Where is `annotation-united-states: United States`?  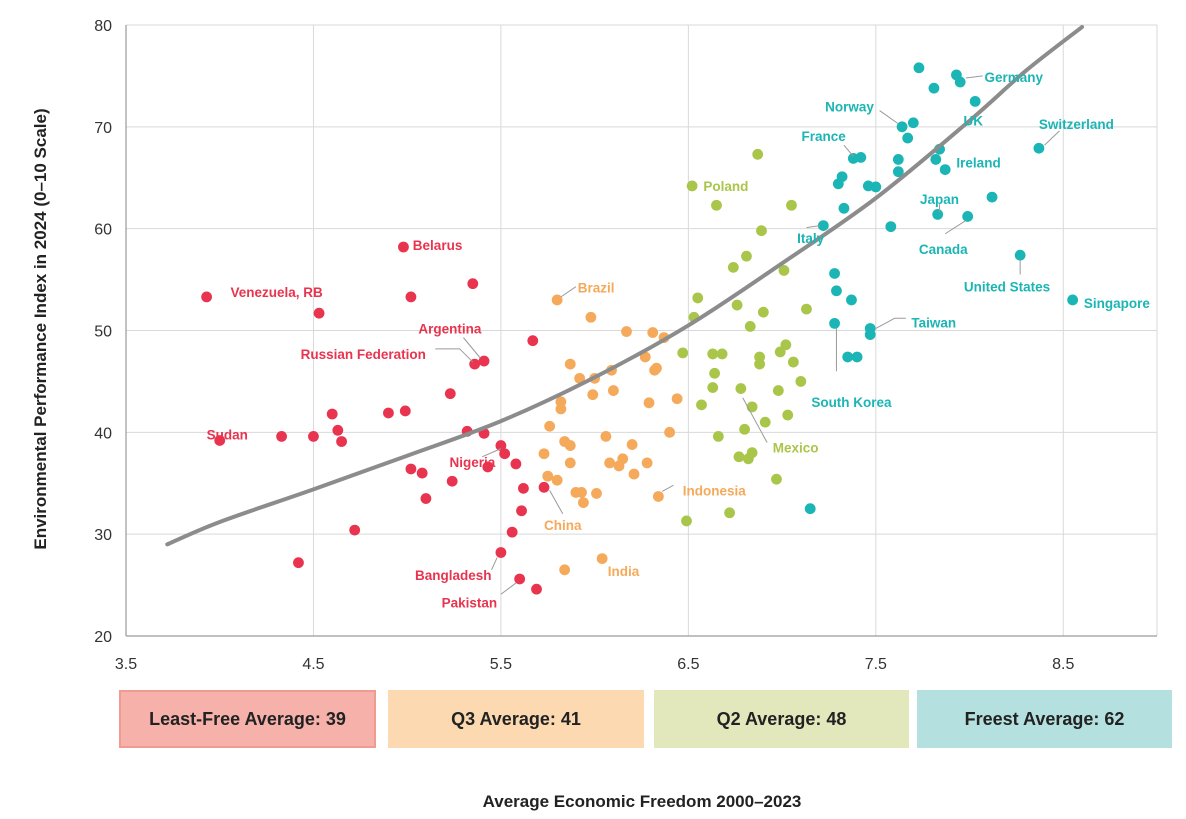
annotation-united-states: United States is located at coordinates (1007, 287).